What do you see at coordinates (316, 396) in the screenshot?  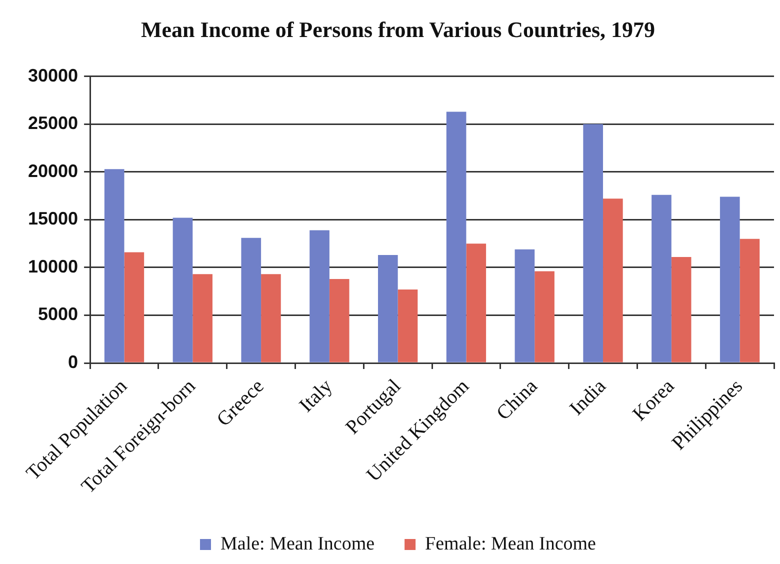 I see `x-tick-label: Italy` at bounding box center [316, 396].